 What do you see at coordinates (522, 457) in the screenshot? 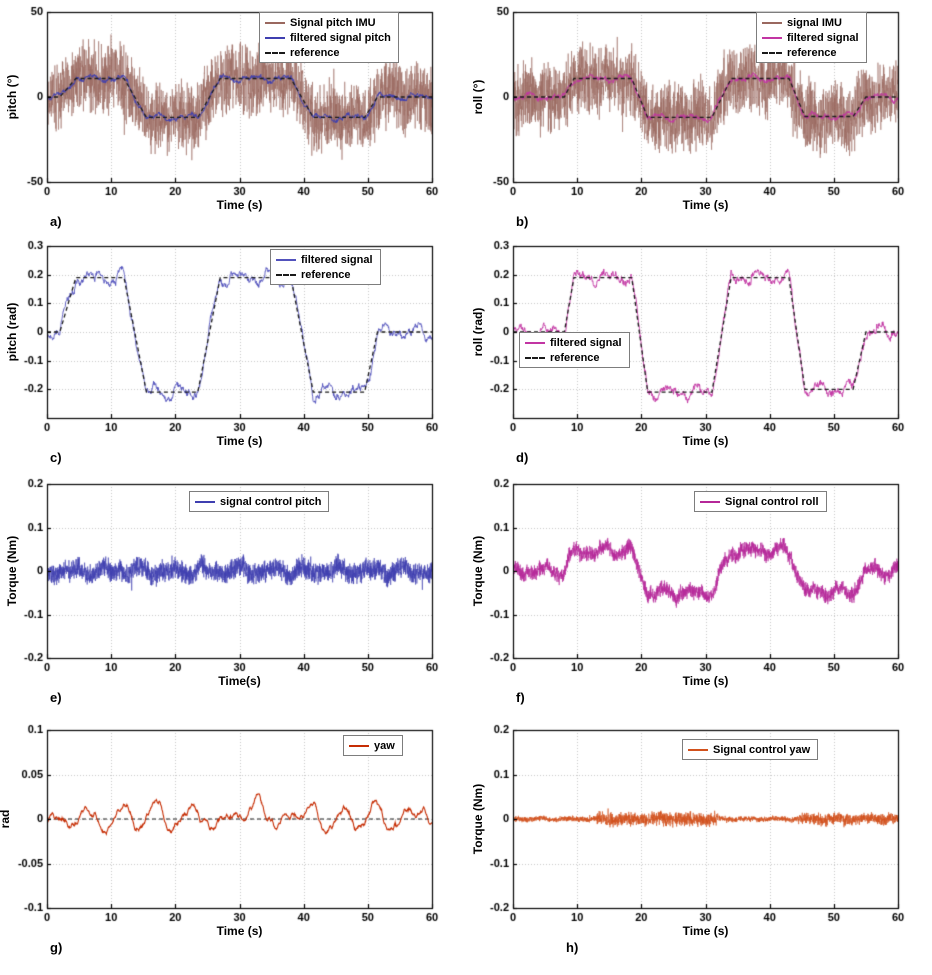
I see `panel-label: d)` at bounding box center [522, 457].